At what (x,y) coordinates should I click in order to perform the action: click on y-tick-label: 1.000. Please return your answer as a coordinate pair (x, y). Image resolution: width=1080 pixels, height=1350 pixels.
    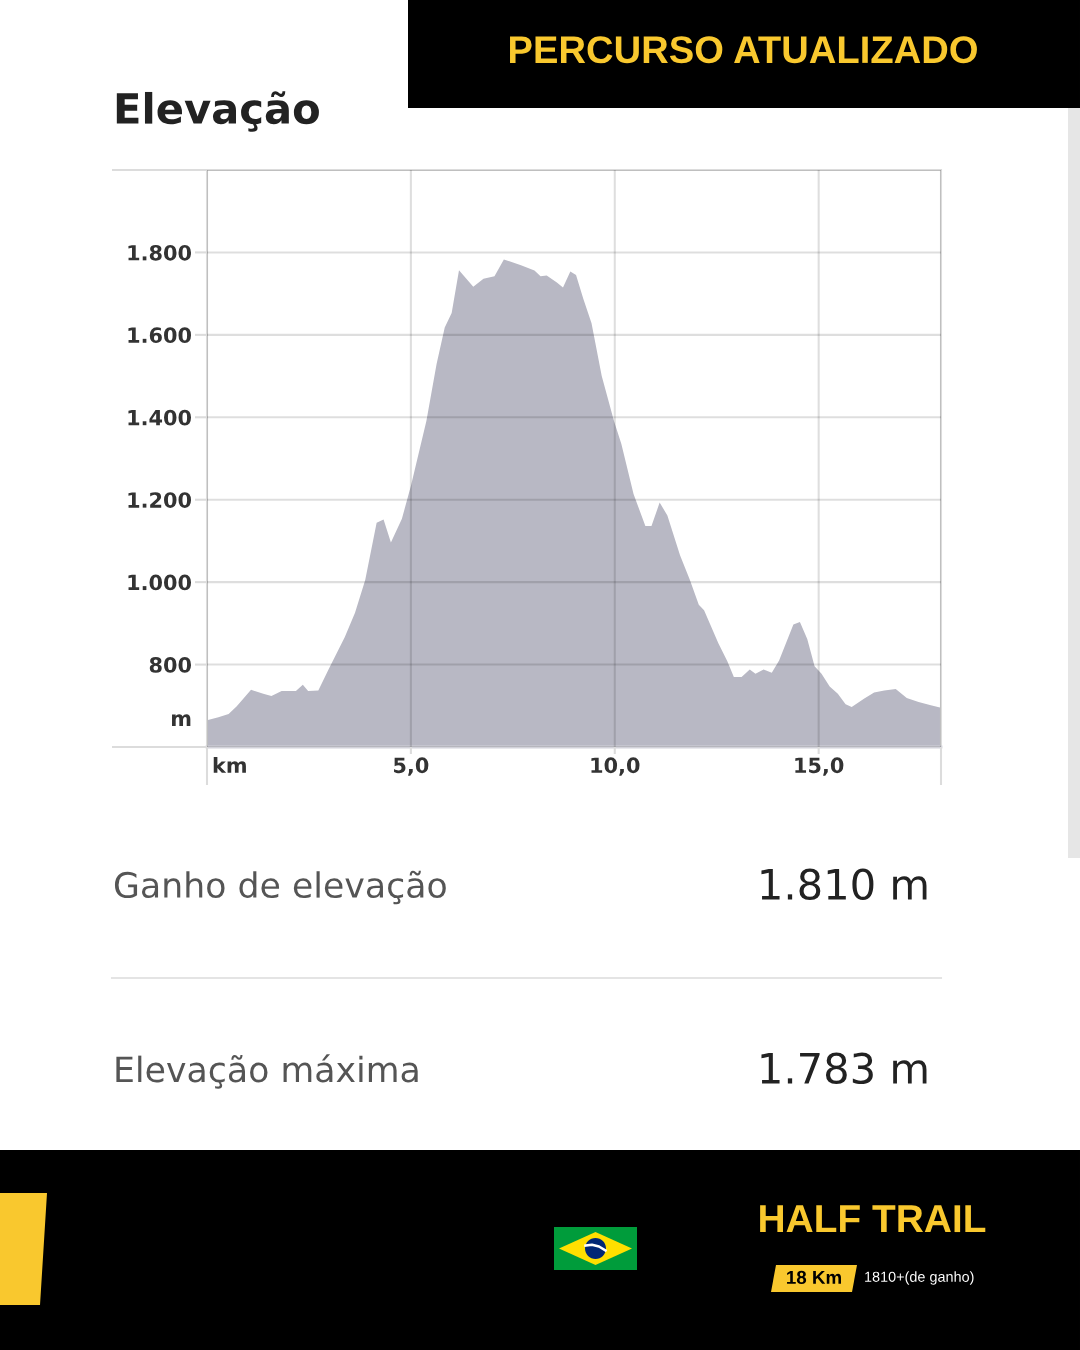
    Looking at the image, I should click on (160, 582).